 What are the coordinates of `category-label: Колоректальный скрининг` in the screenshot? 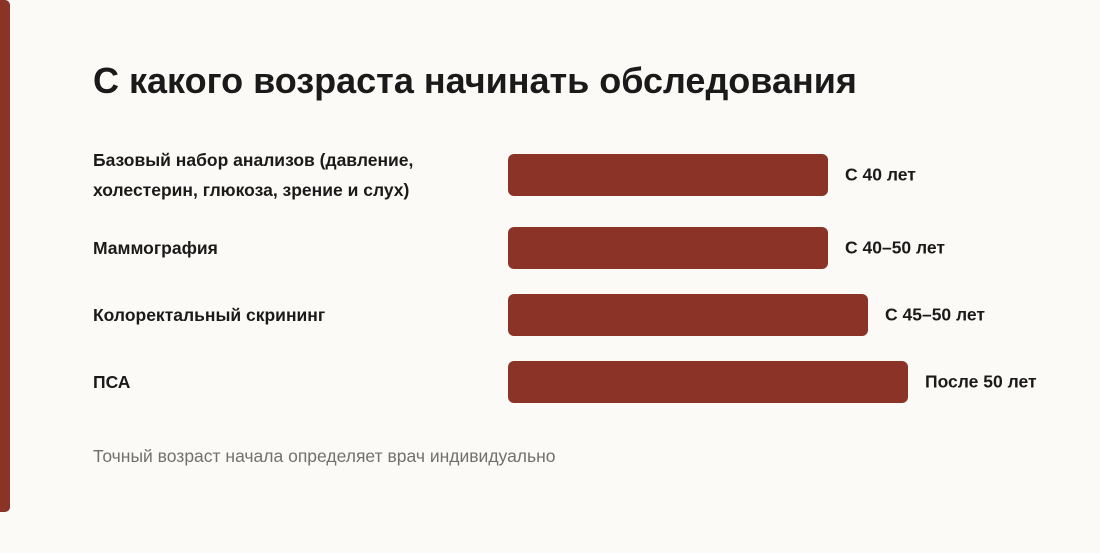 It's located at (209, 315).